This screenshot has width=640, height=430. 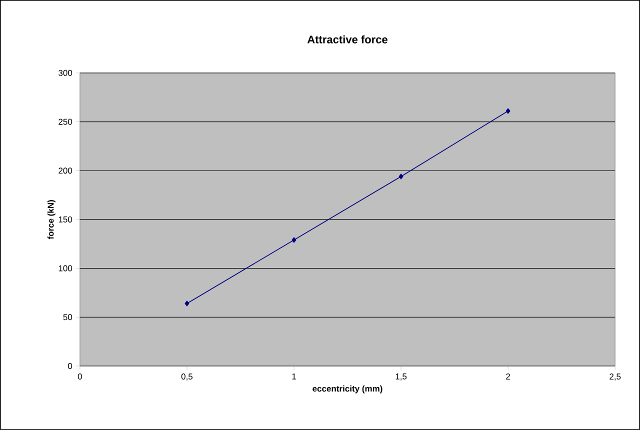 I want to click on y-tick-label: 300, so click(x=65, y=73).